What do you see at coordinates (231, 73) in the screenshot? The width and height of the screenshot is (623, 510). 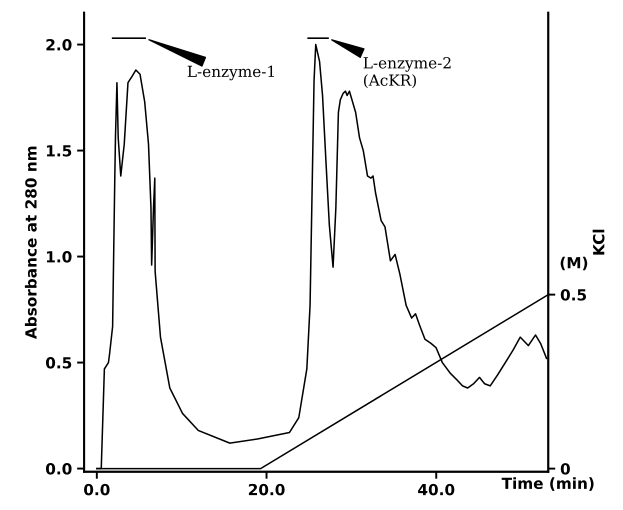 I see `annotation: L-enzyme-1` at bounding box center [231, 73].